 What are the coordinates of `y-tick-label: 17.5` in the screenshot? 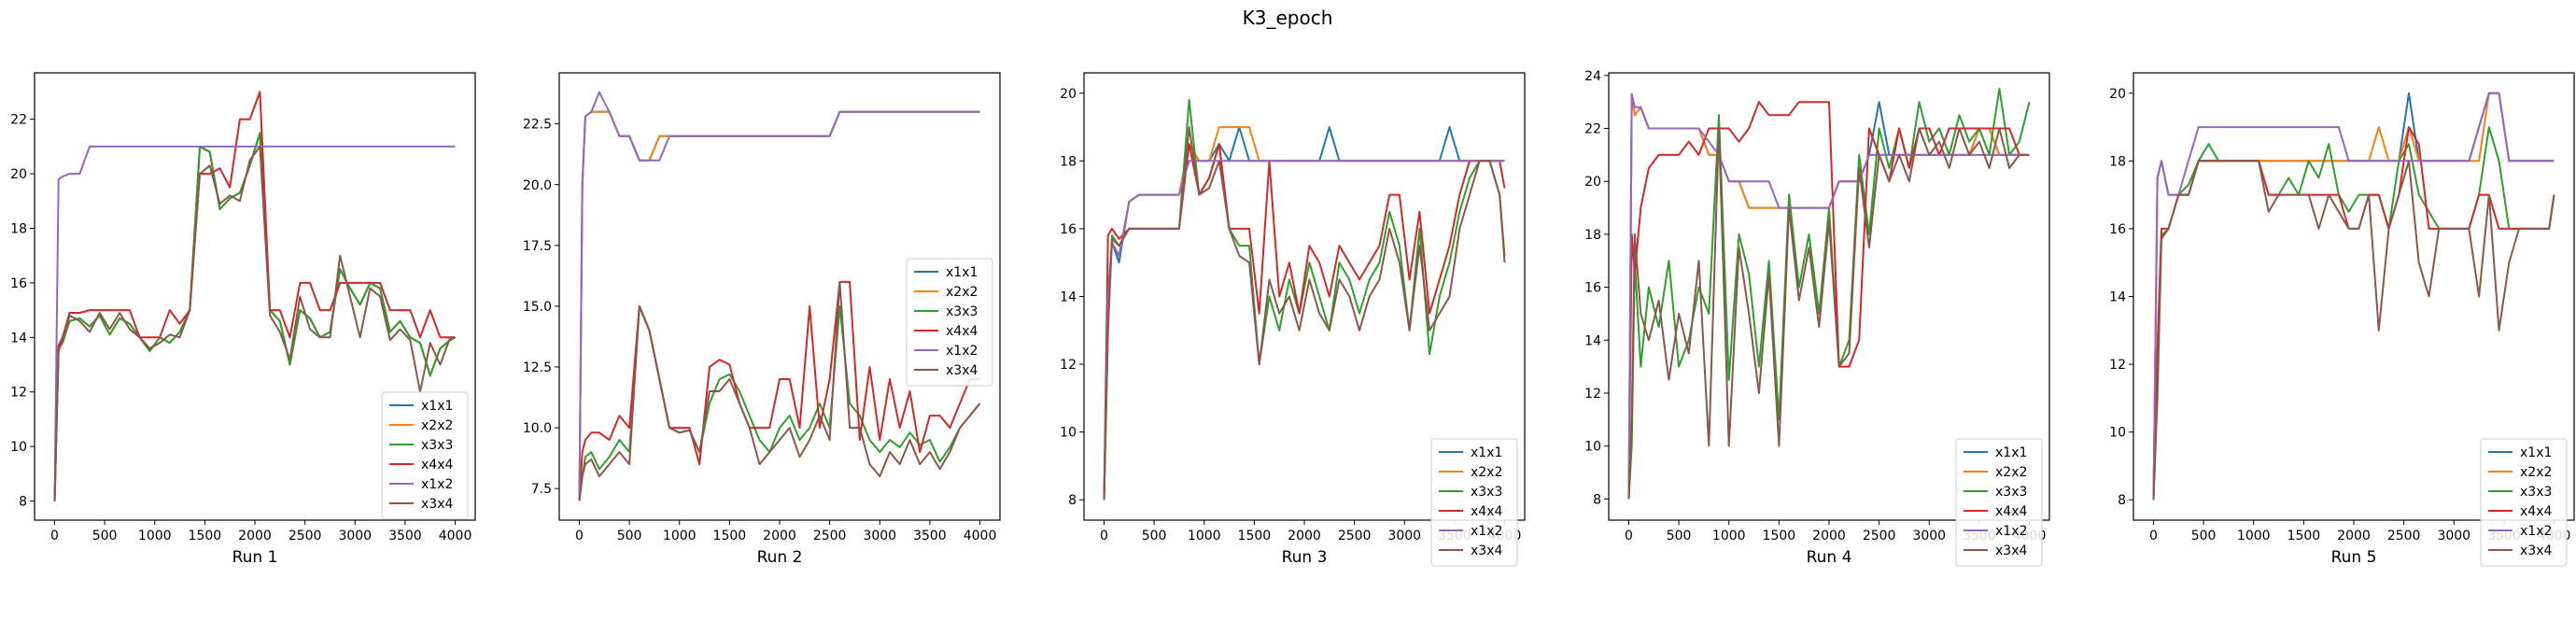 It's located at (537, 247).